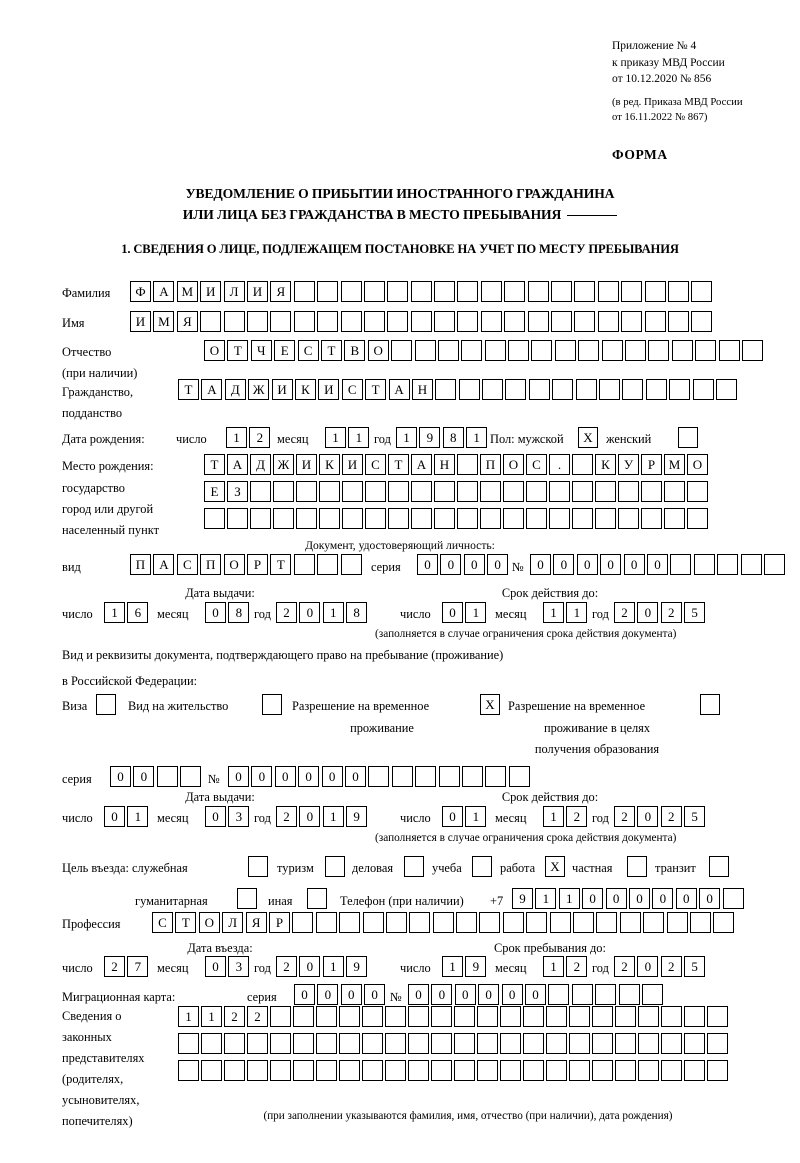 The width and height of the screenshot is (800, 1163). What do you see at coordinates (239, 816) in the screenshot?
I see `permit-issue-month-cell: 3` at bounding box center [239, 816].